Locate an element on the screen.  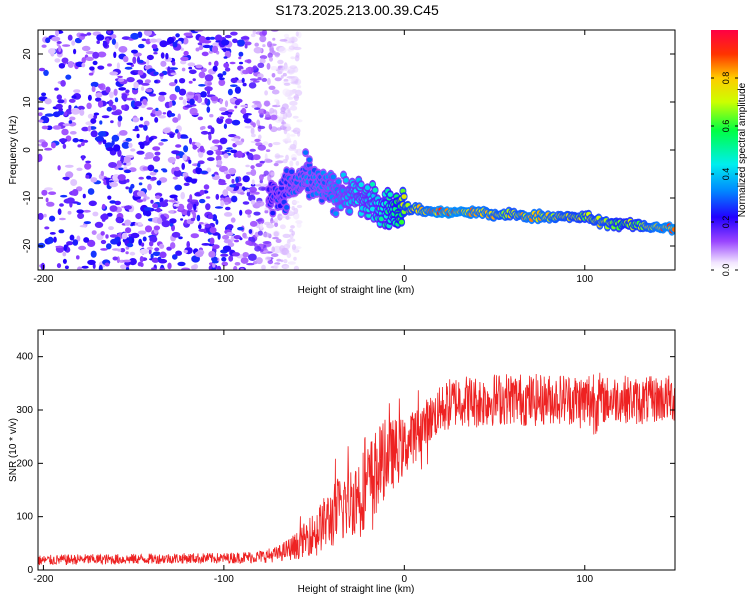
x-tick-label: -100 is located at coordinates (224, 579).